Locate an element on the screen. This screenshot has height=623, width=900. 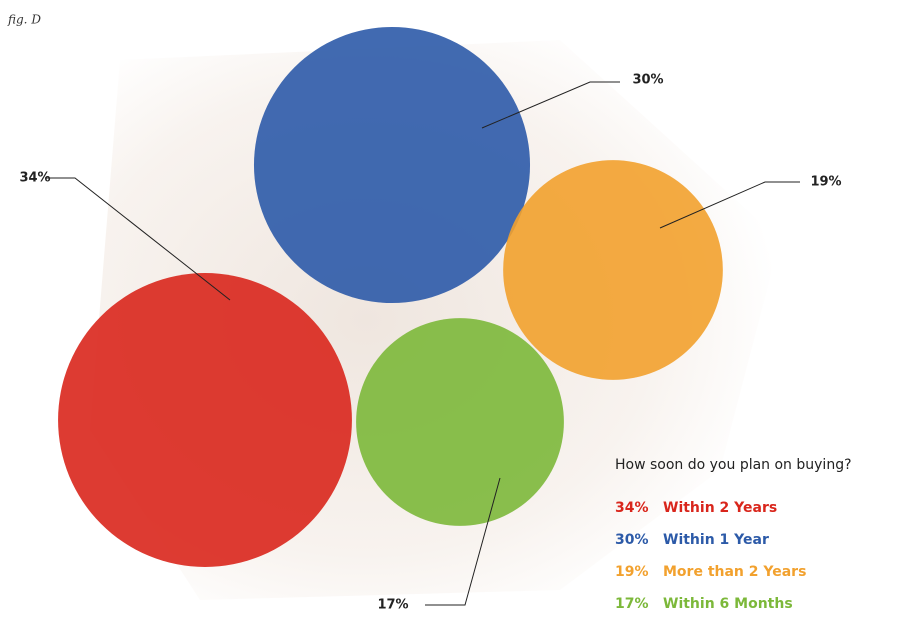
legend-value: 34% is located at coordinates (632, 508).